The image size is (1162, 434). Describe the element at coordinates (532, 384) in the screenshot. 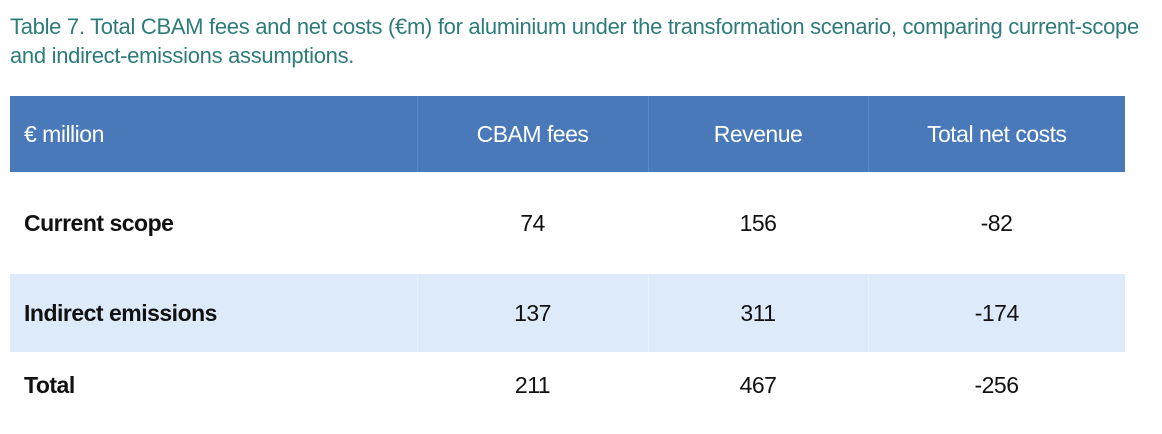

I see `cbam-fees-cell: 211` at that location.